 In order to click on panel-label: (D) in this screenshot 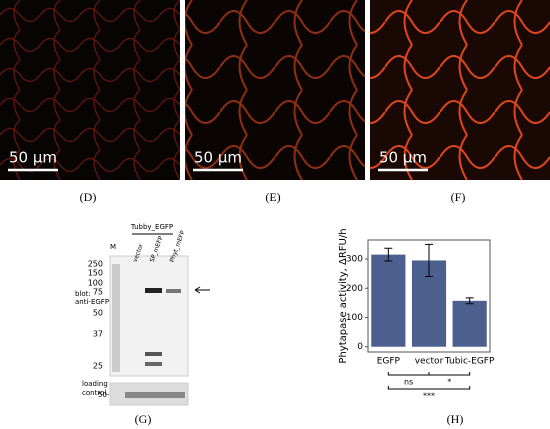, I will do `click(88, 197)`.